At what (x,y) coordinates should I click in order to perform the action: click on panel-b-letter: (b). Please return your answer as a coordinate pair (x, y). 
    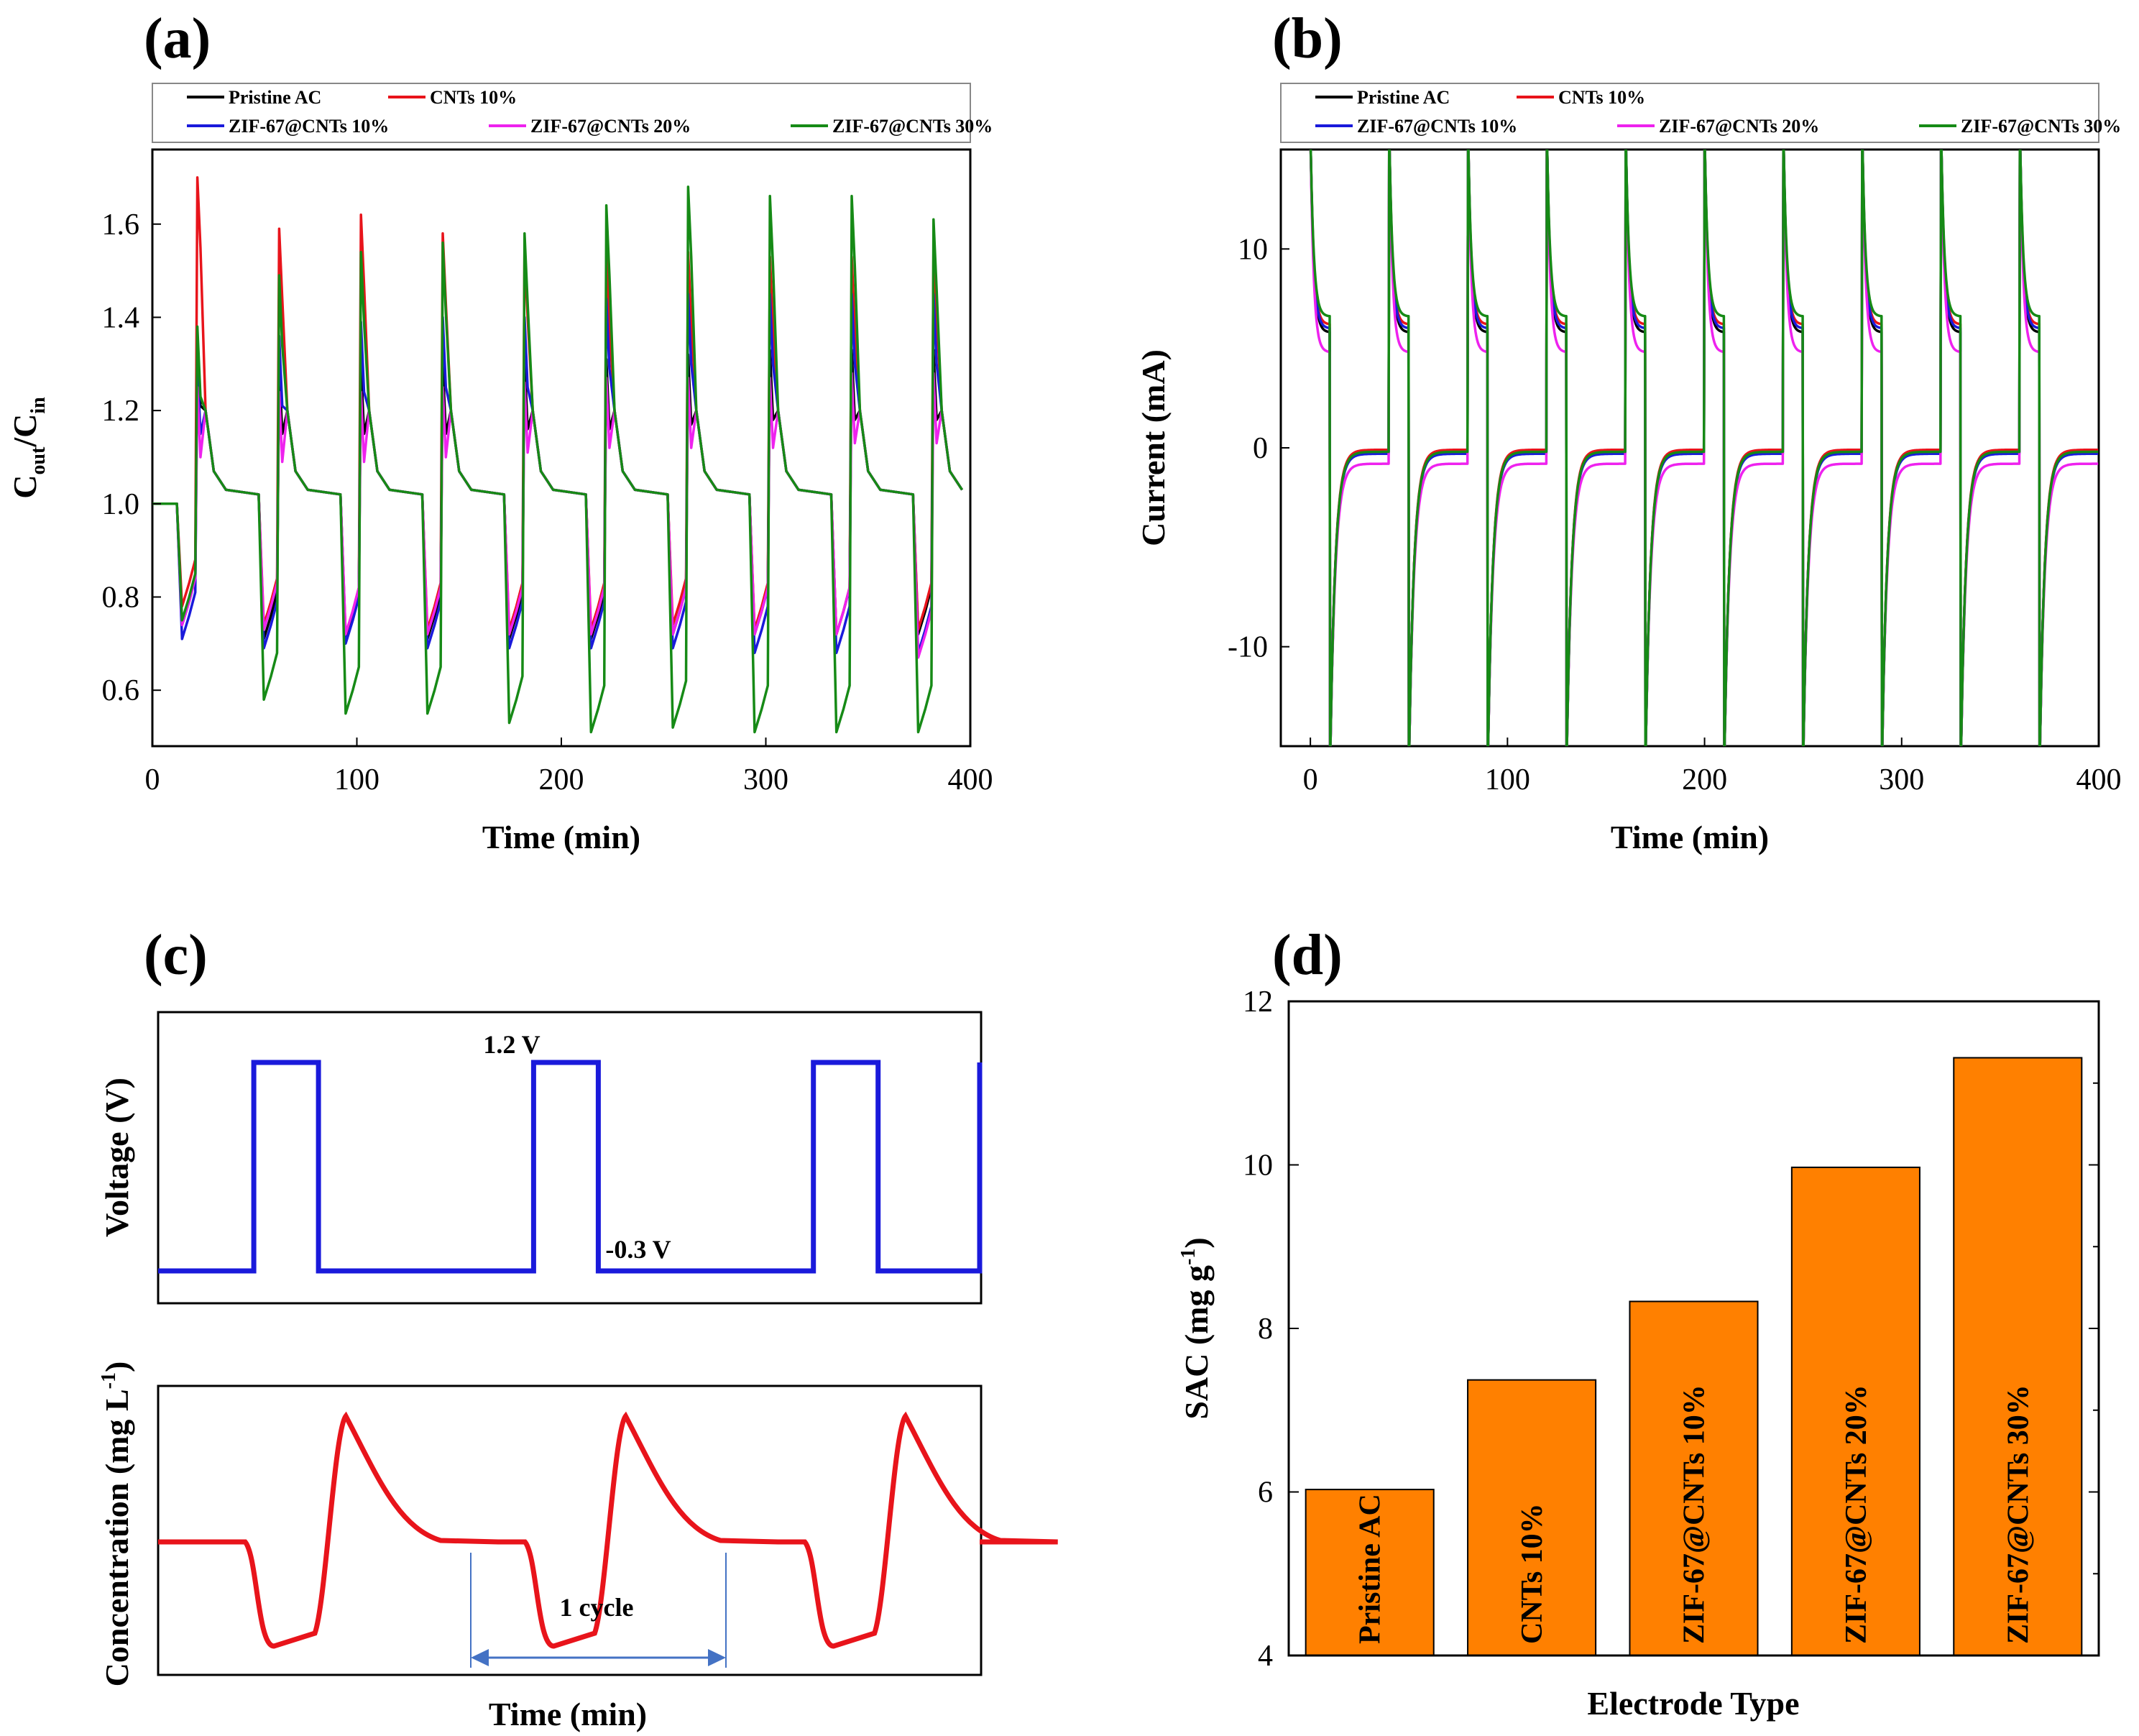
    Looking at the image, I should click on (1307, 38).